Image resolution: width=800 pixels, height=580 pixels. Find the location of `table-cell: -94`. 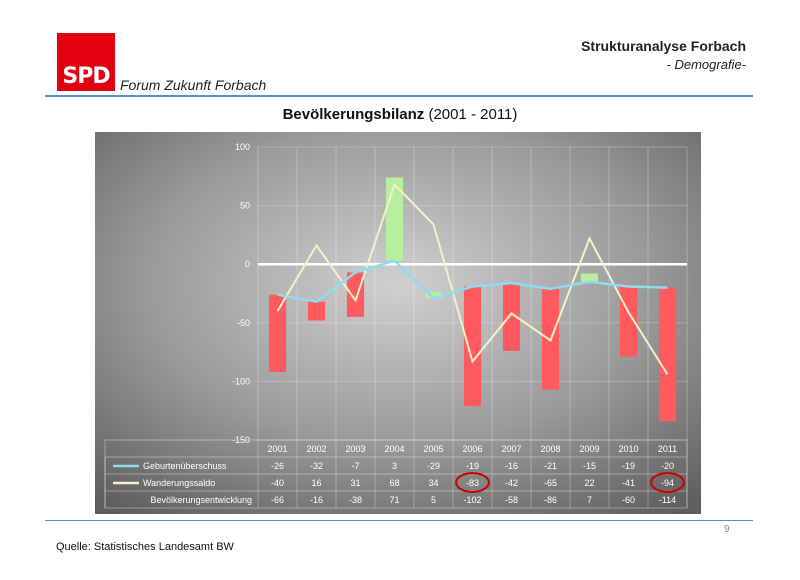

table-cell: -94 is located at coordinates (667, 483).